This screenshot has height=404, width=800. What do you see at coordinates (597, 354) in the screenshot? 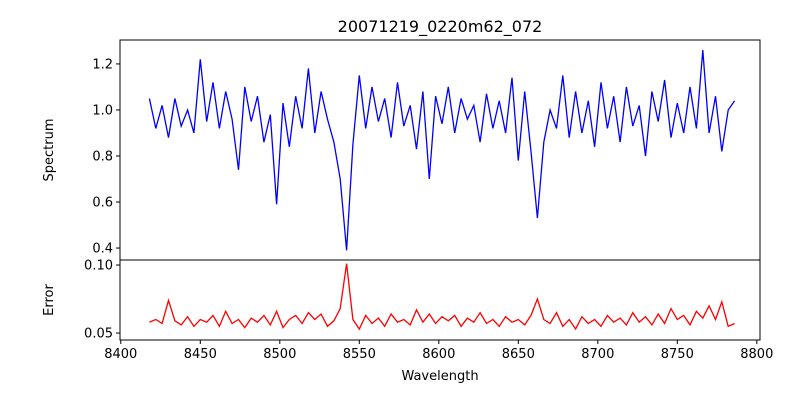
I see `x-tick-label: 8700` at bounding box center [597, 354].